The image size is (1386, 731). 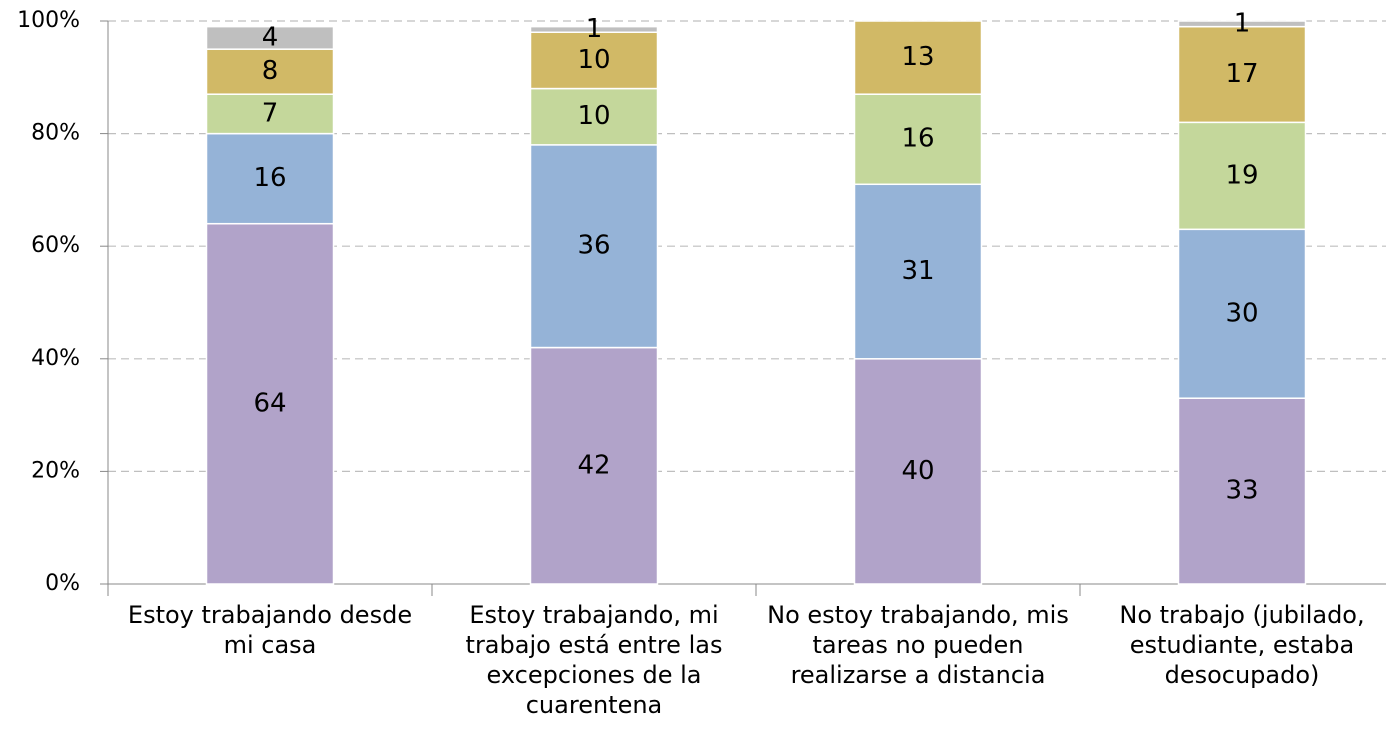 I want to click on y-tick-label: 40%, so click(x=55, y=358).